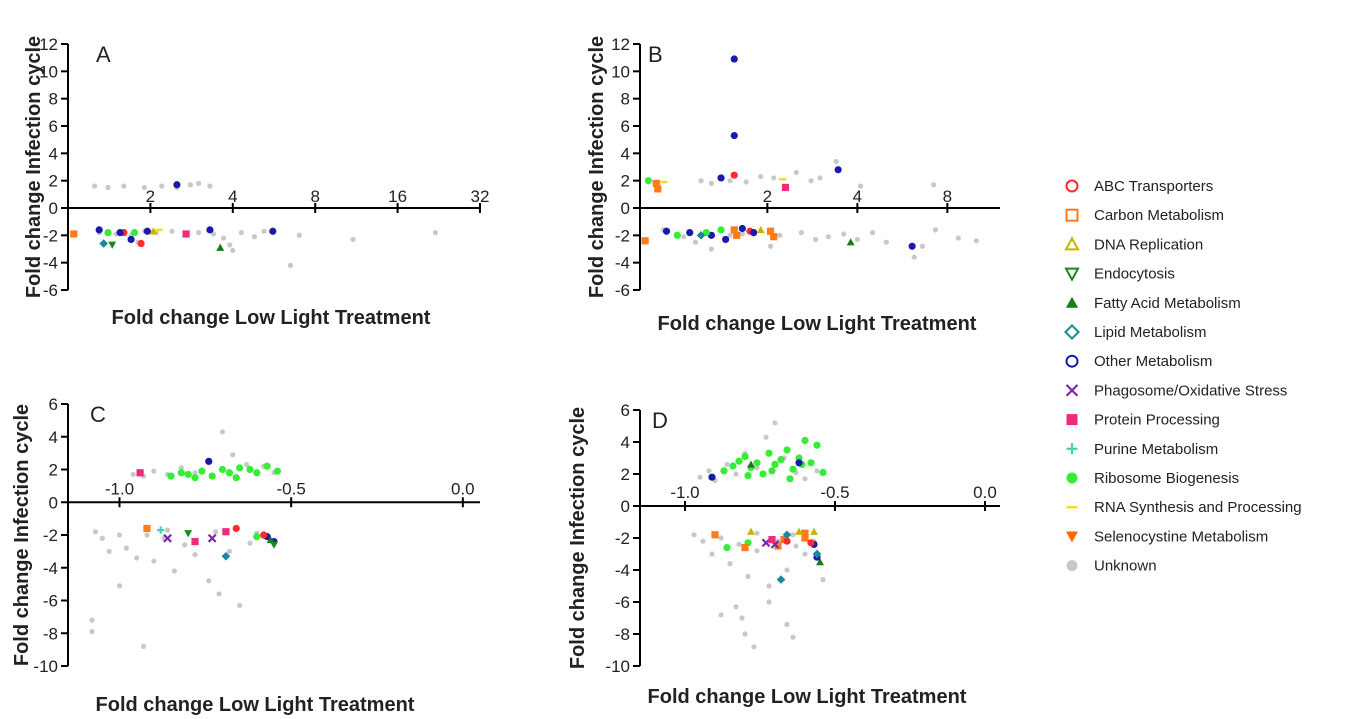  What do you see at coordinates (48, 44) in the screenshot?
I see `y-tick-label: 12` at bounding box center [48, 44].